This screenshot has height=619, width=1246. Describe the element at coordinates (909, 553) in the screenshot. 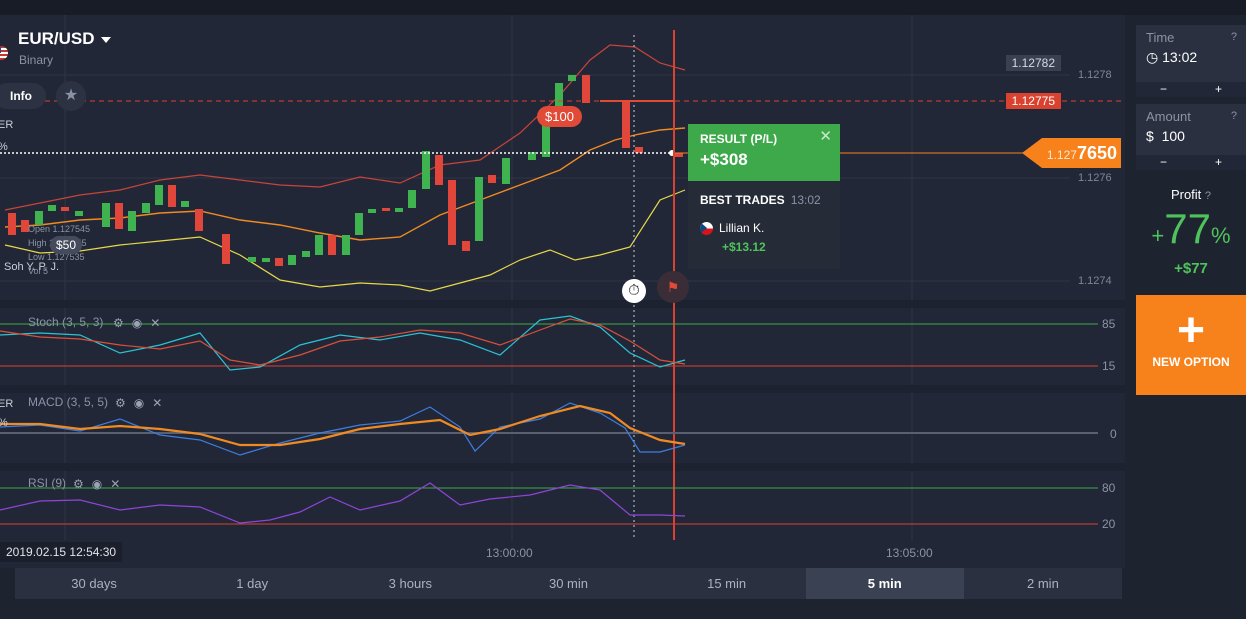

I see `time-axis-label: 13:05:00` at that location.